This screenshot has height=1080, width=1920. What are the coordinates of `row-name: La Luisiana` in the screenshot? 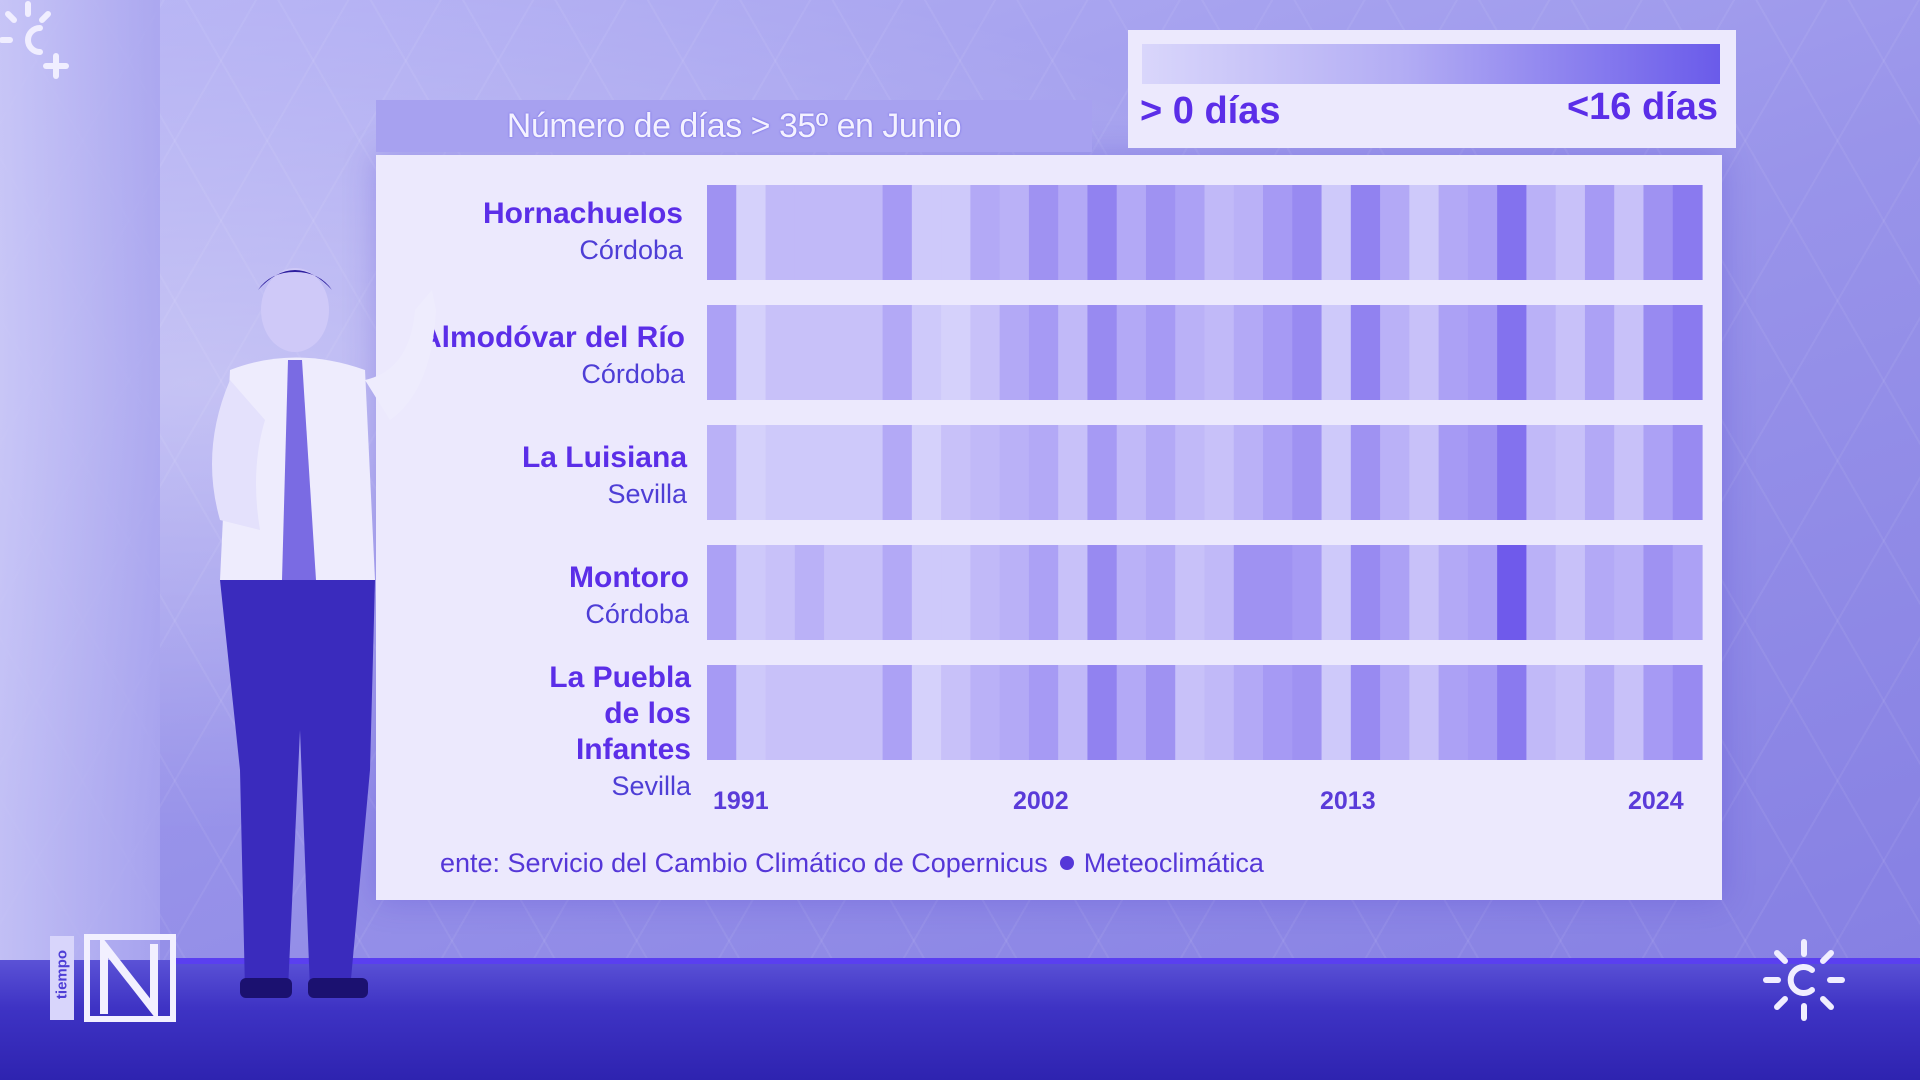 It's located at (604, 457).